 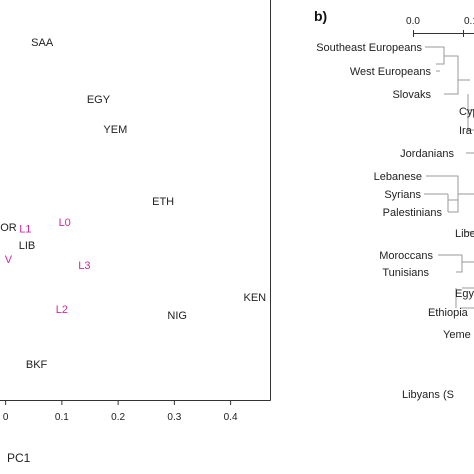 I want to click on x-tick-label: 0.3, so click(x=174, y=417).